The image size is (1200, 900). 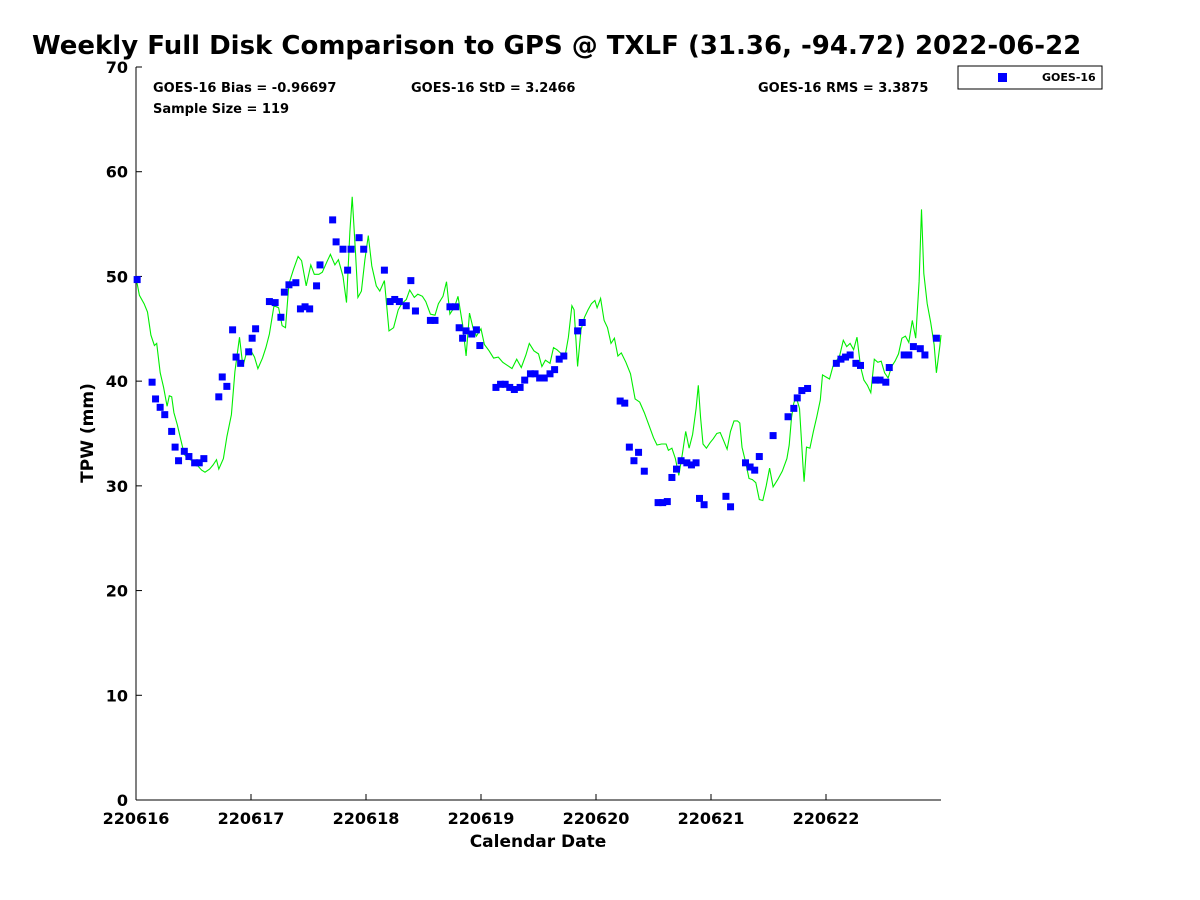 I want to click on stat-sample-size: Sample Size = 119, so click(x=221, y=109).